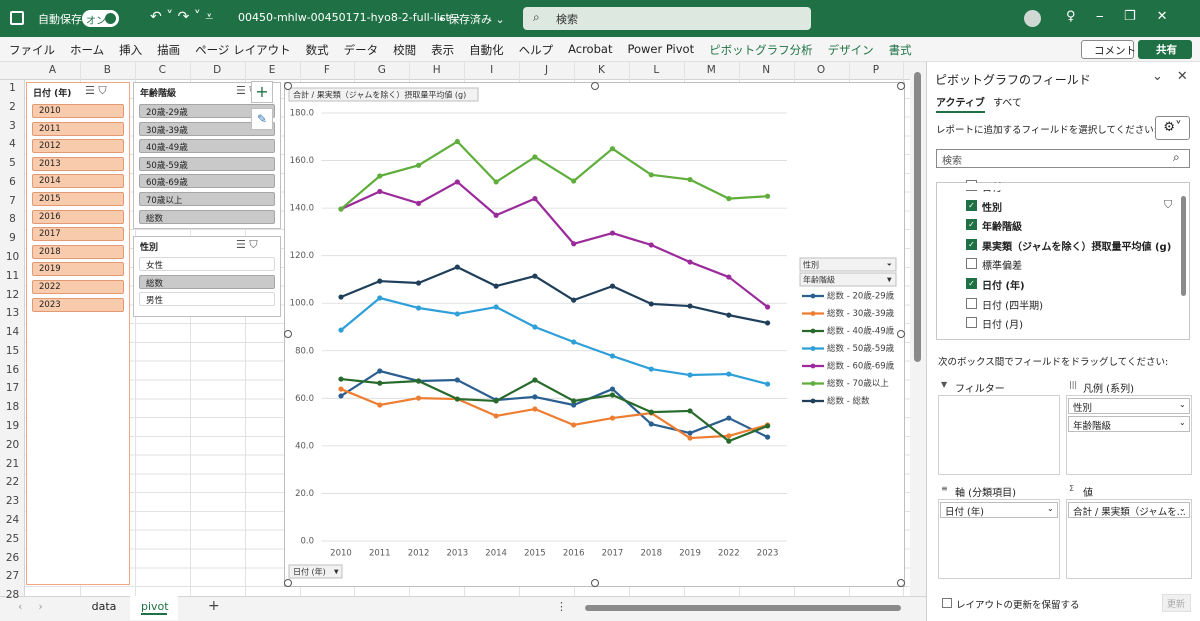  I want to click on slicer-title: 年齢階級, so click(158, 94).